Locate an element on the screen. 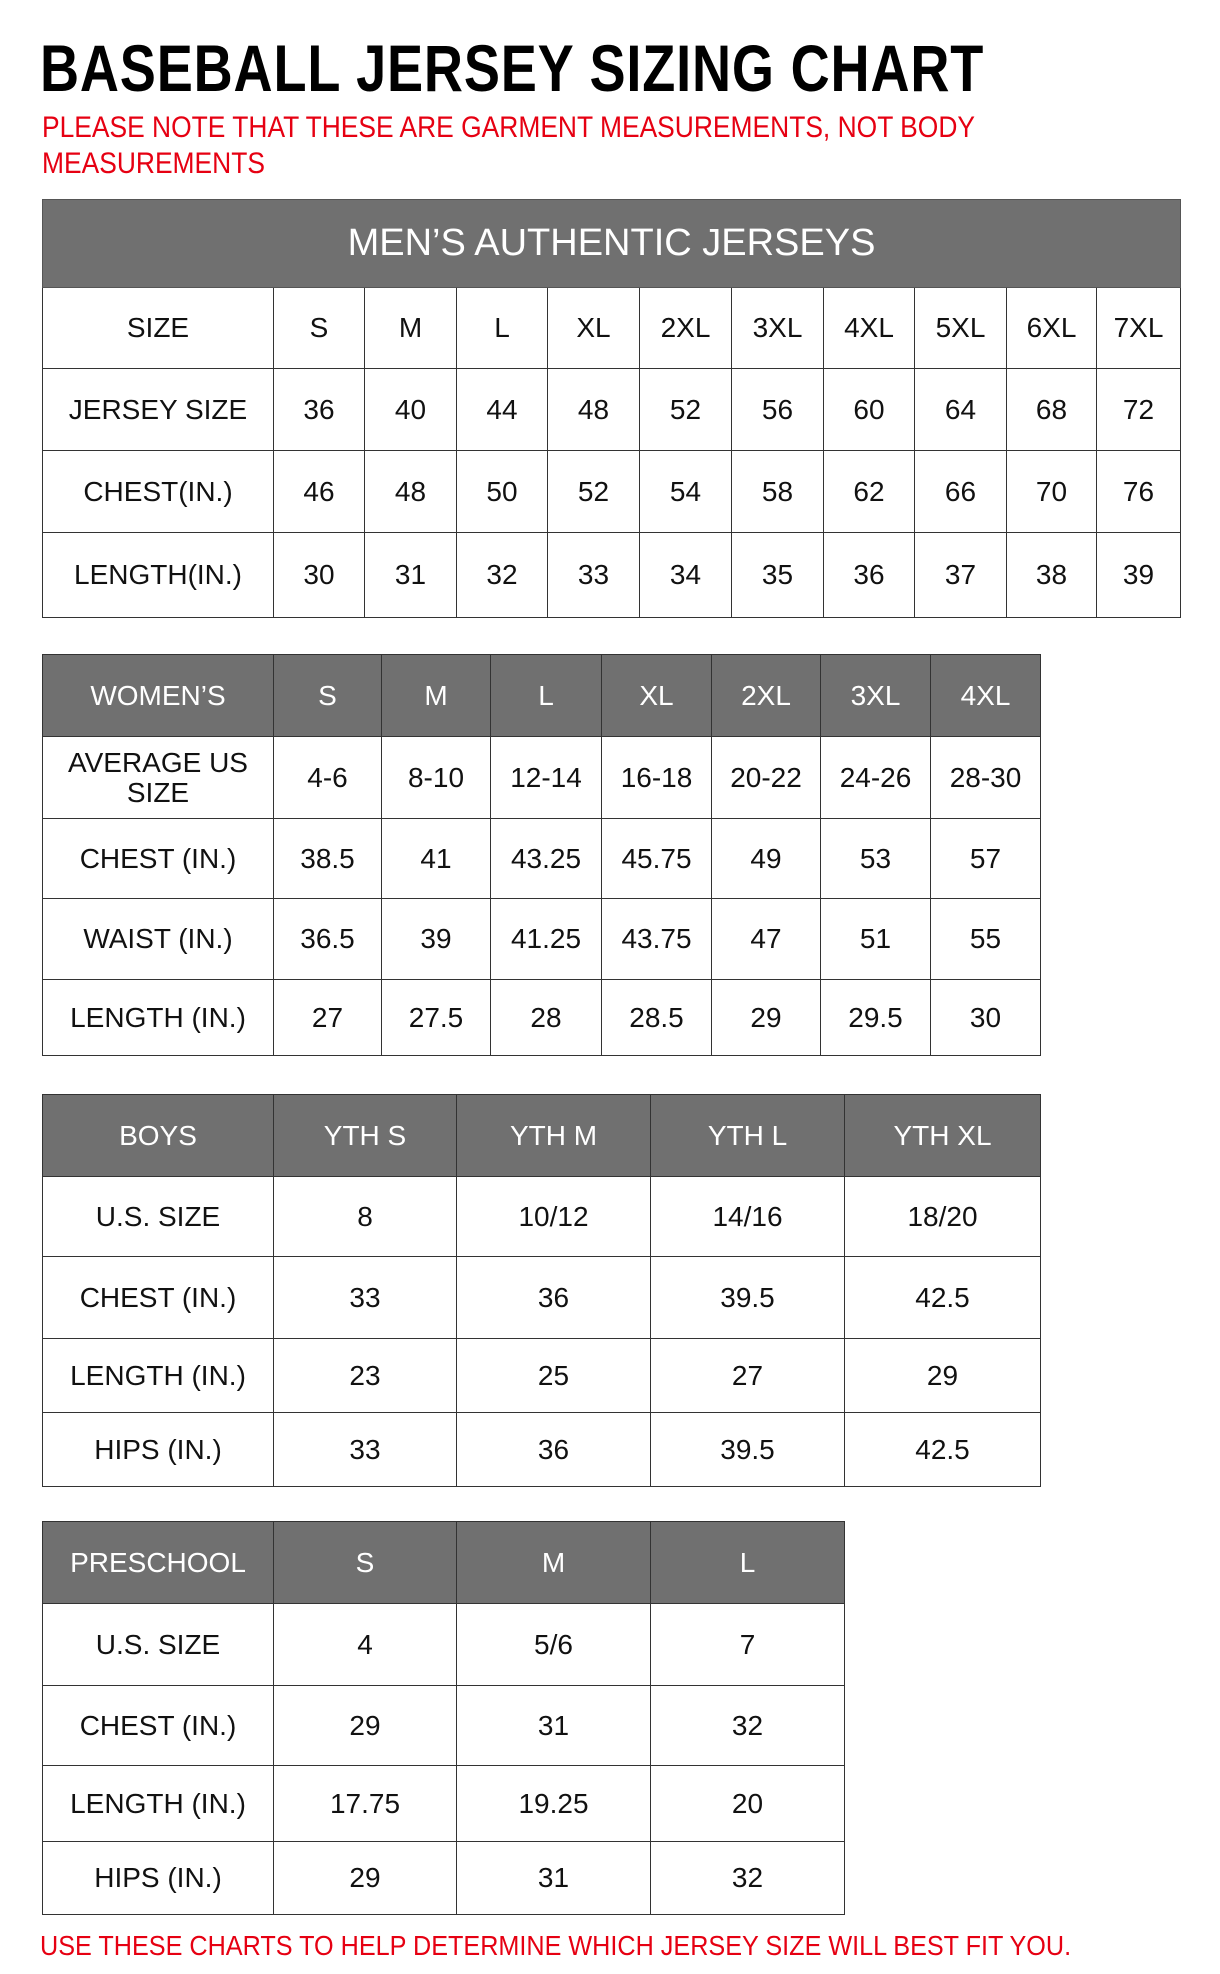 Image resolution: width=1220 pixels, height=1974 pixels. cell-value: 20-22 is located at coordinates (766, 777).